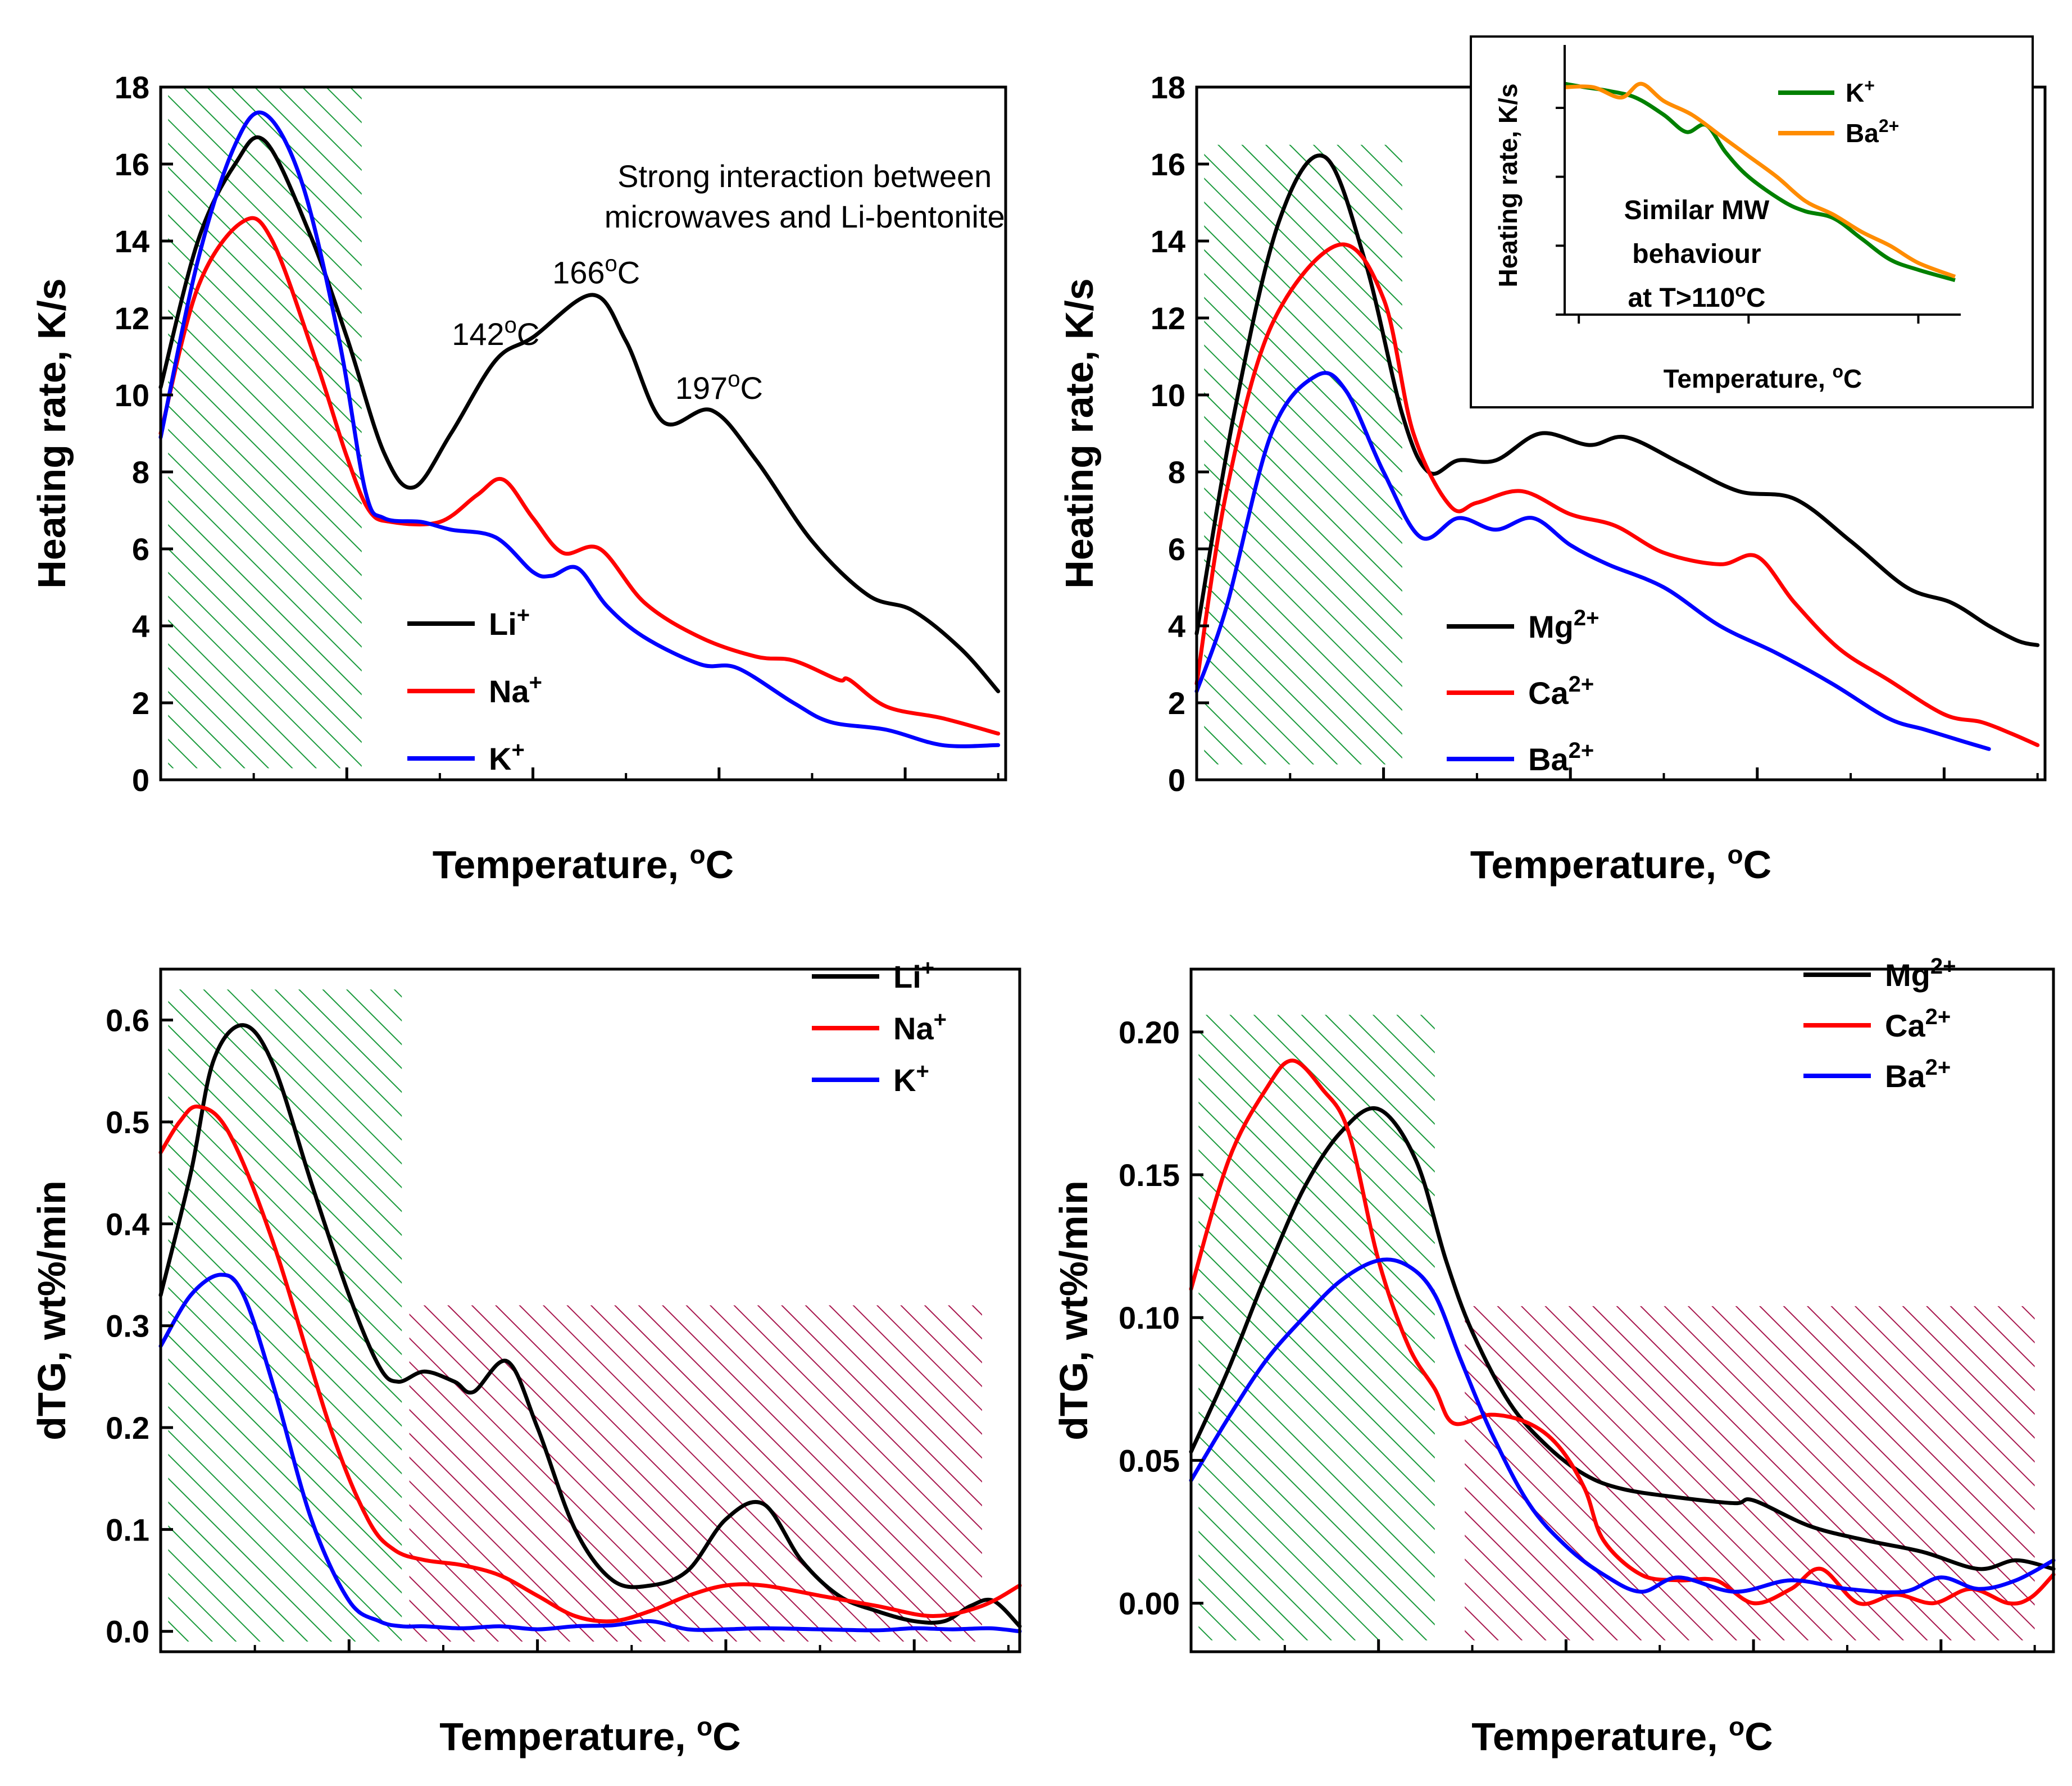  Describe the element at coordinates (127, 1428) in the screenshot. I see `y-tick-label: 0.2` at that location.